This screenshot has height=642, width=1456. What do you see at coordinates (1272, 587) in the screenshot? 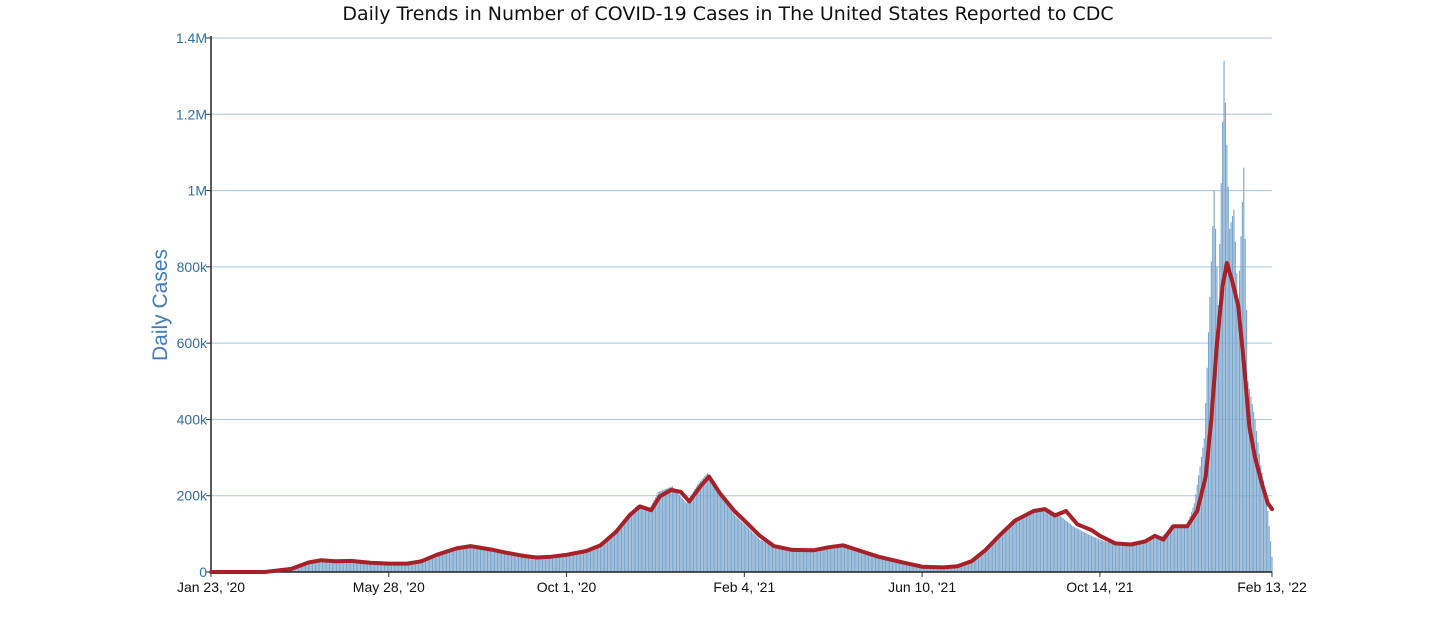
I see `x-tick-label: Feb 13, '22` at bounding box center [1272, 587].